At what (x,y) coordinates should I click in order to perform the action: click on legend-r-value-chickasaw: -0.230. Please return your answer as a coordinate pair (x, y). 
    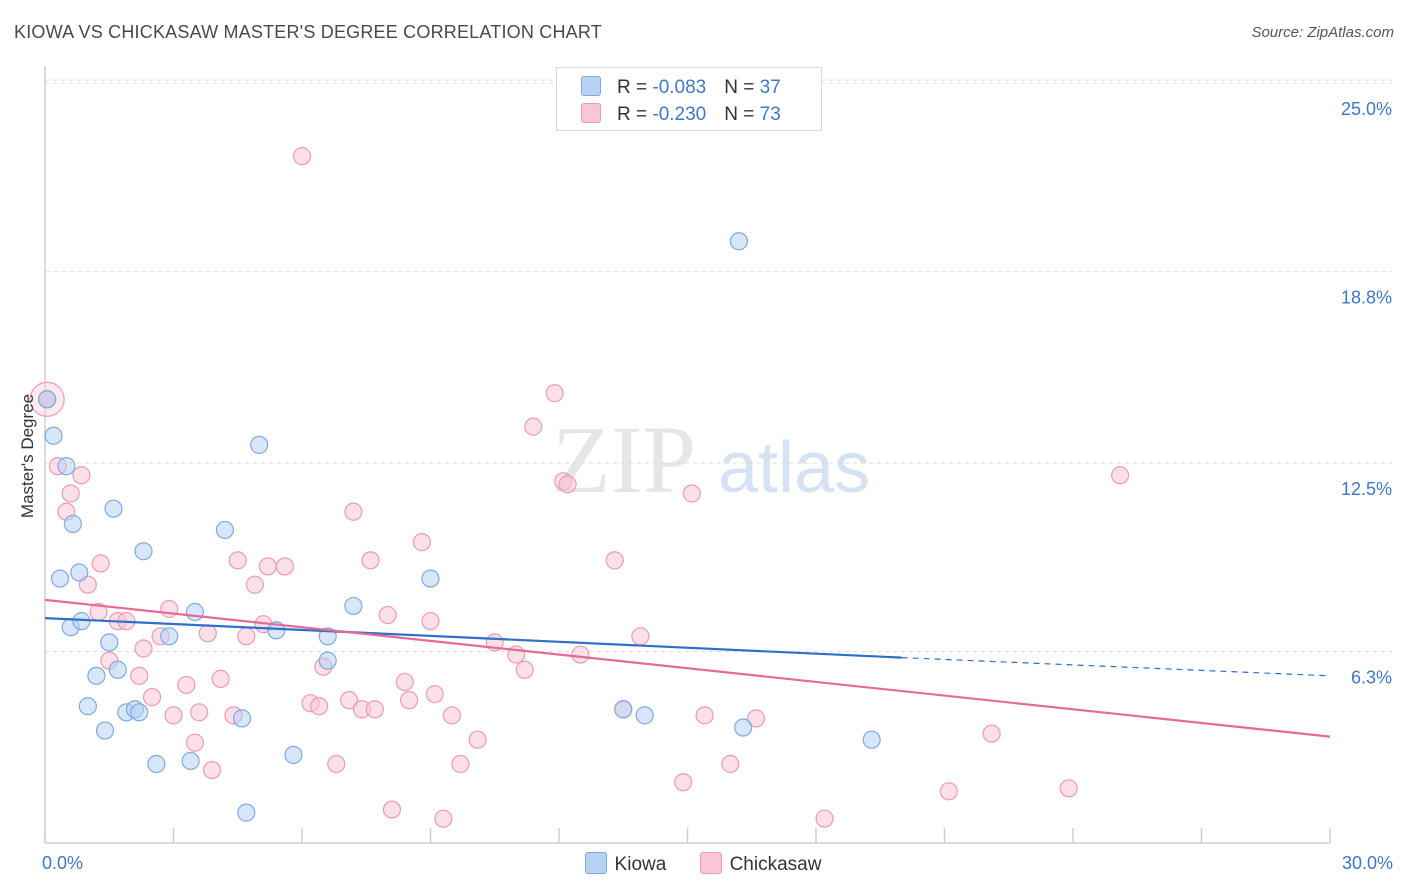
    Looking at the image, I should click on (679, 114).